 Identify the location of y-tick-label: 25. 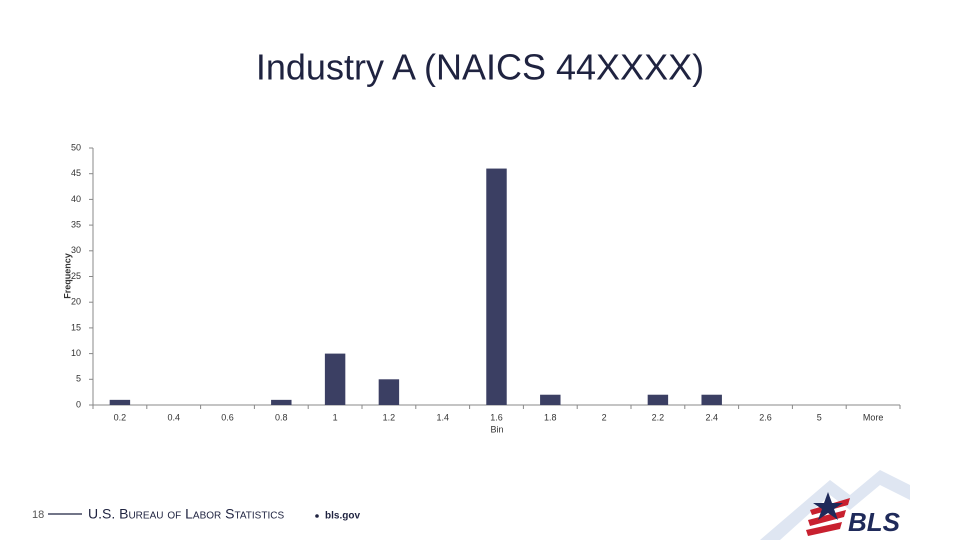
(76, 276).